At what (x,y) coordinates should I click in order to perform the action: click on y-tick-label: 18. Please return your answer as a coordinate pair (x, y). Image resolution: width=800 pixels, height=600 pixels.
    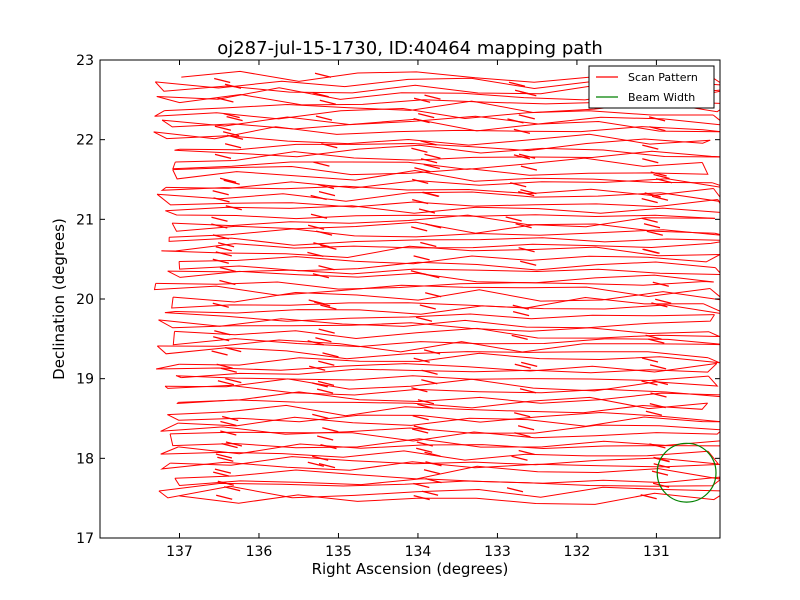
    Looking at the image, I should click on (85, 459).